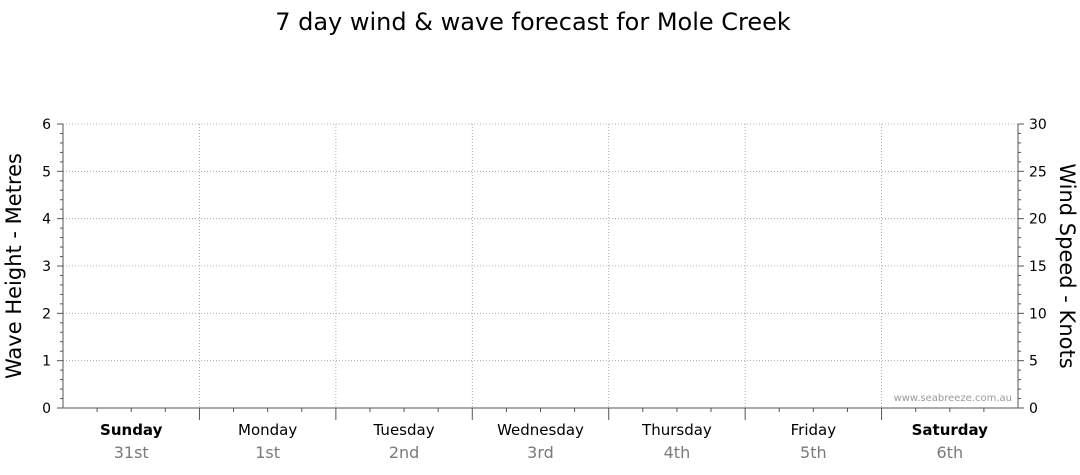 This screenshot has width=1080, height=475. Describe the element at coordinates (46, 220) in the screenshot. I see `left-tick-label: 4` at that location.